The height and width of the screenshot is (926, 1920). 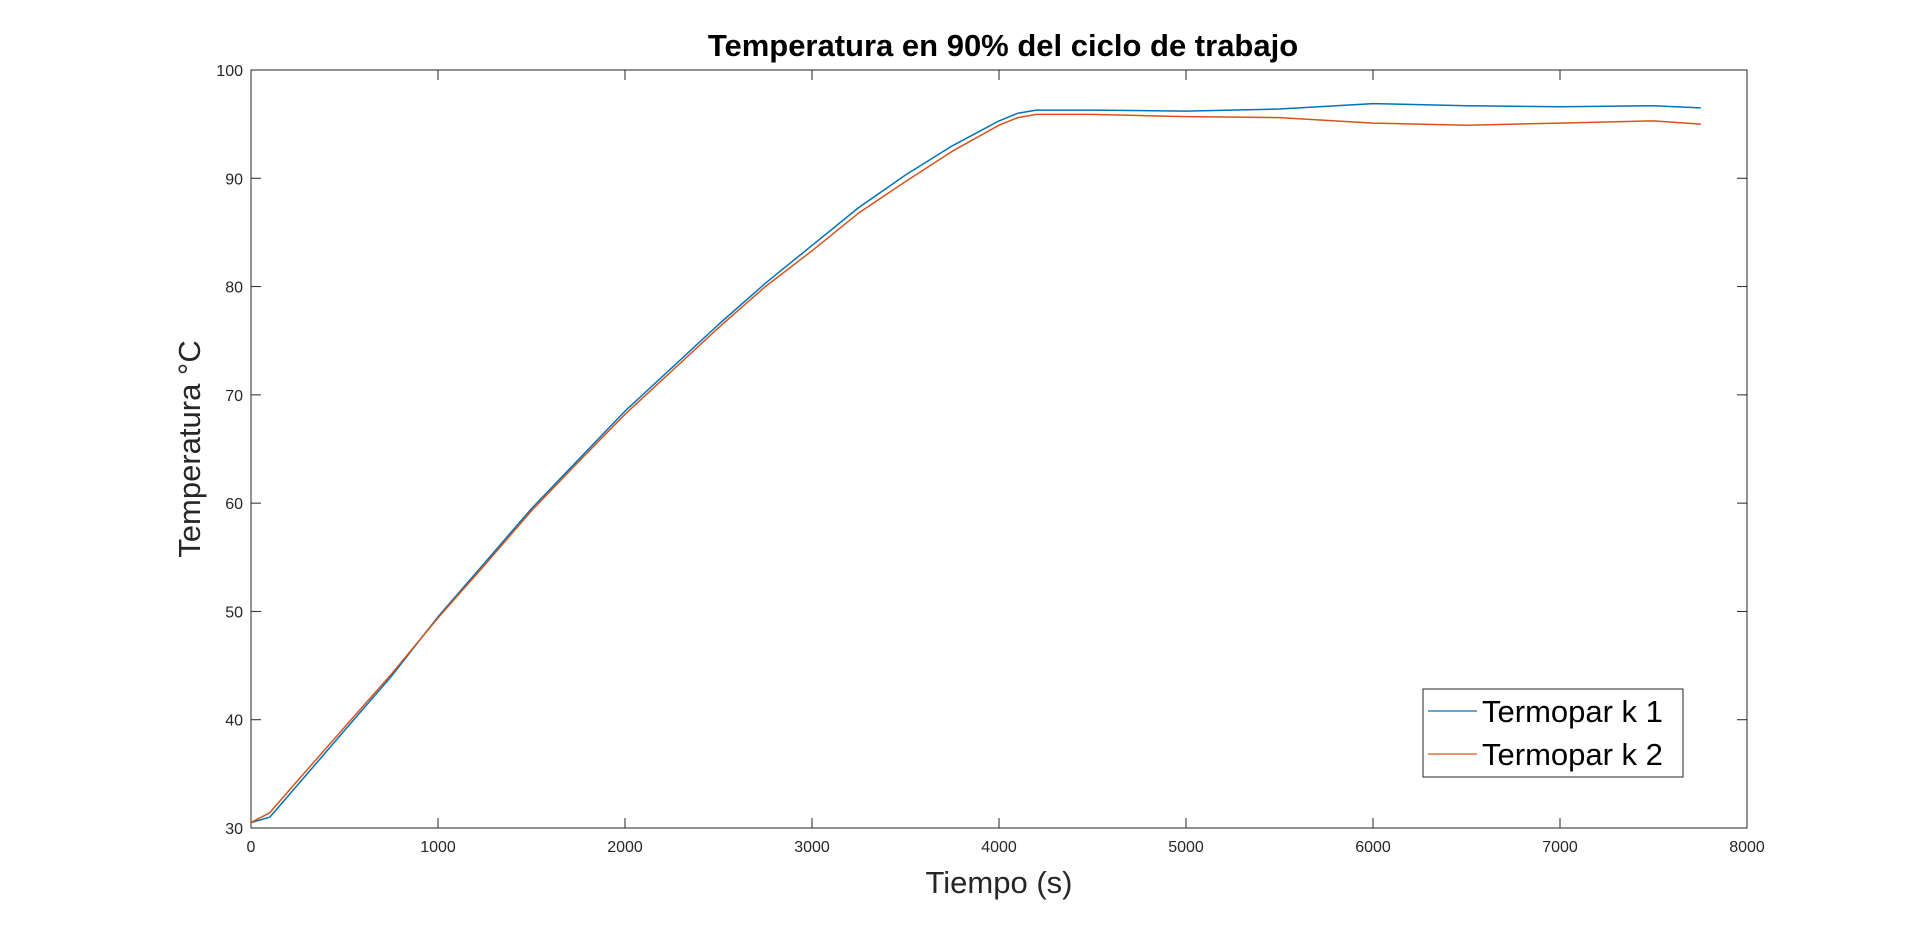 What do you see at coordinates (438, 847) in the screenshot?
I see `x-tick-label: 1000` at bounding box center [438, 847].